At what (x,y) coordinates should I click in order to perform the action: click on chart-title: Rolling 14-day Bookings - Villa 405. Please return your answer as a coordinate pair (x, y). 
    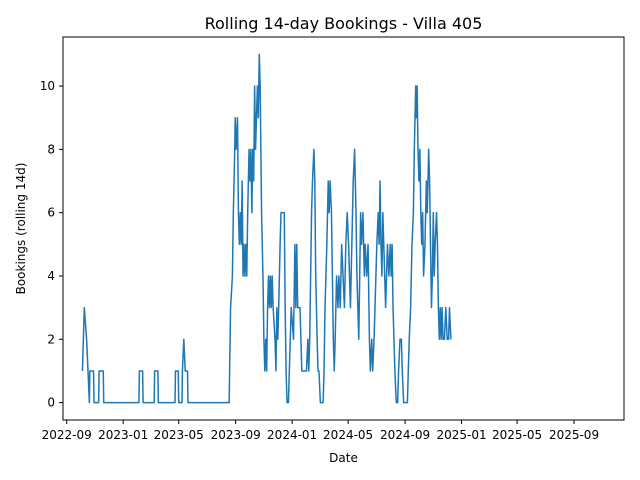
    Looking at the image, I should click on (344, 23).